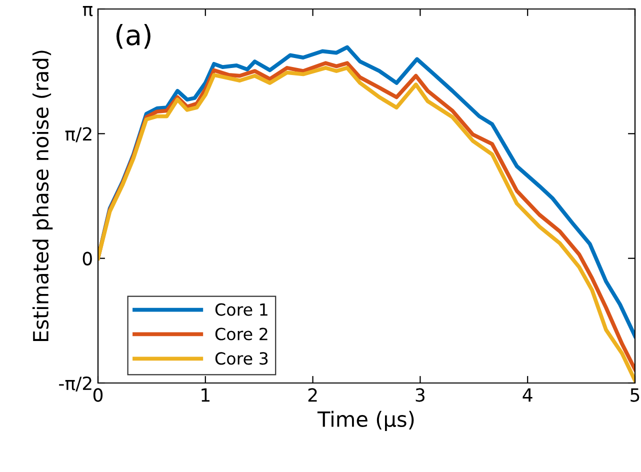 This screenshot has width=641, height=472. I want to click on y-axis-title: Estimated phase noise (rad), so click(42, 196).